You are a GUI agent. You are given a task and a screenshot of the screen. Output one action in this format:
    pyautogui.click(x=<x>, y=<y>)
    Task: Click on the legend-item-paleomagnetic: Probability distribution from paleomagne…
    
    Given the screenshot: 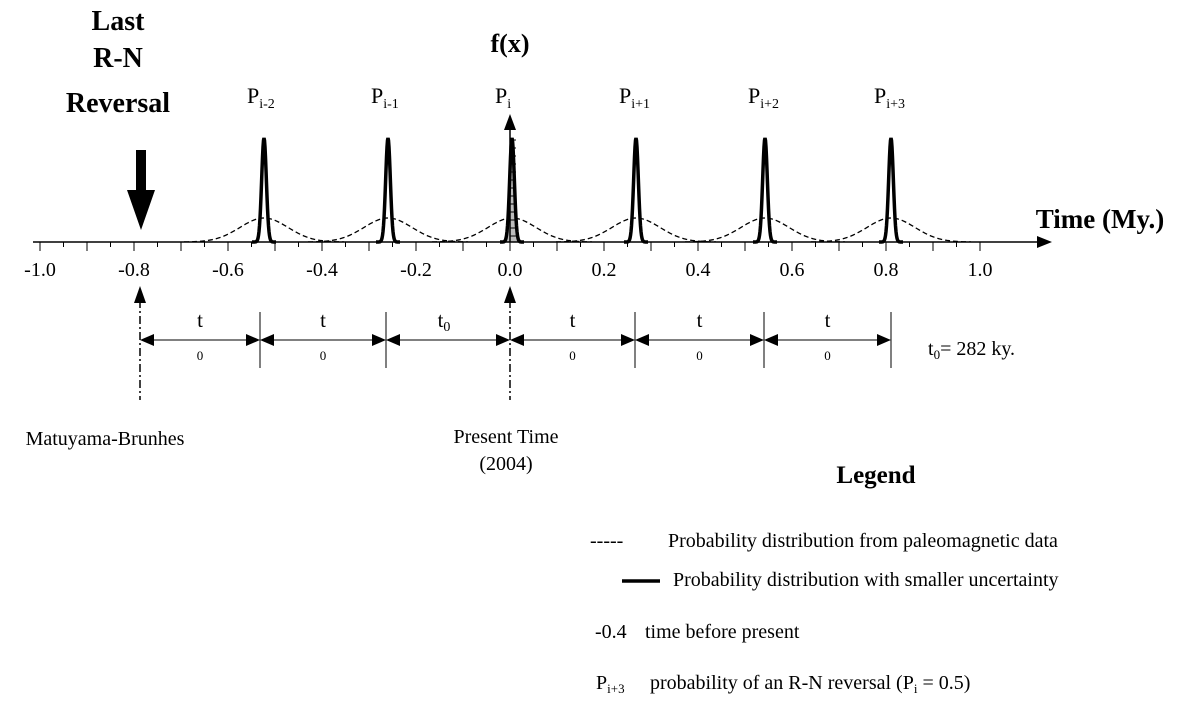 What is the action you would take?
    pyautogui.click(x=863, y=541)
    